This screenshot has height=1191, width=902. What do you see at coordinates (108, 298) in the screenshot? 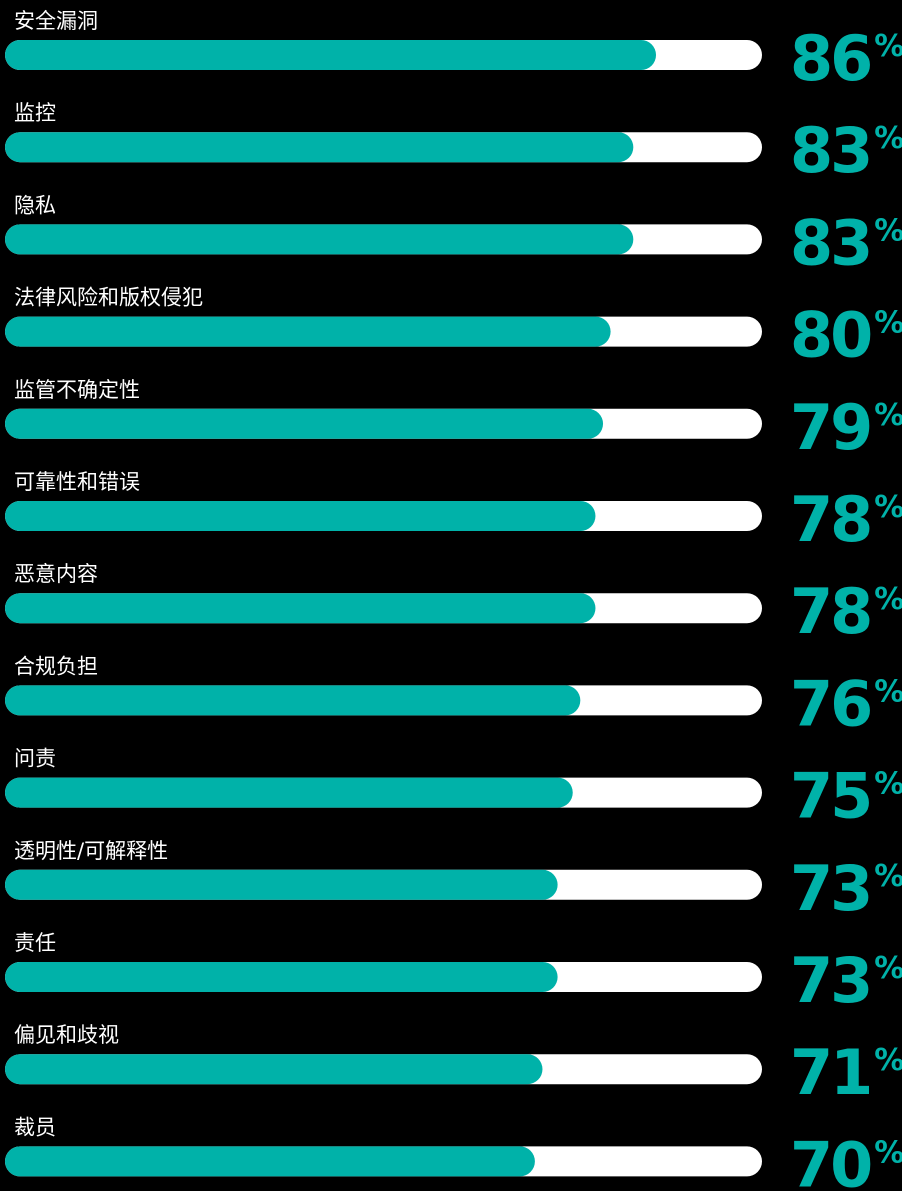
I see `category-label: 法律风险和版权侵犯` at bounding box center [108, 298].